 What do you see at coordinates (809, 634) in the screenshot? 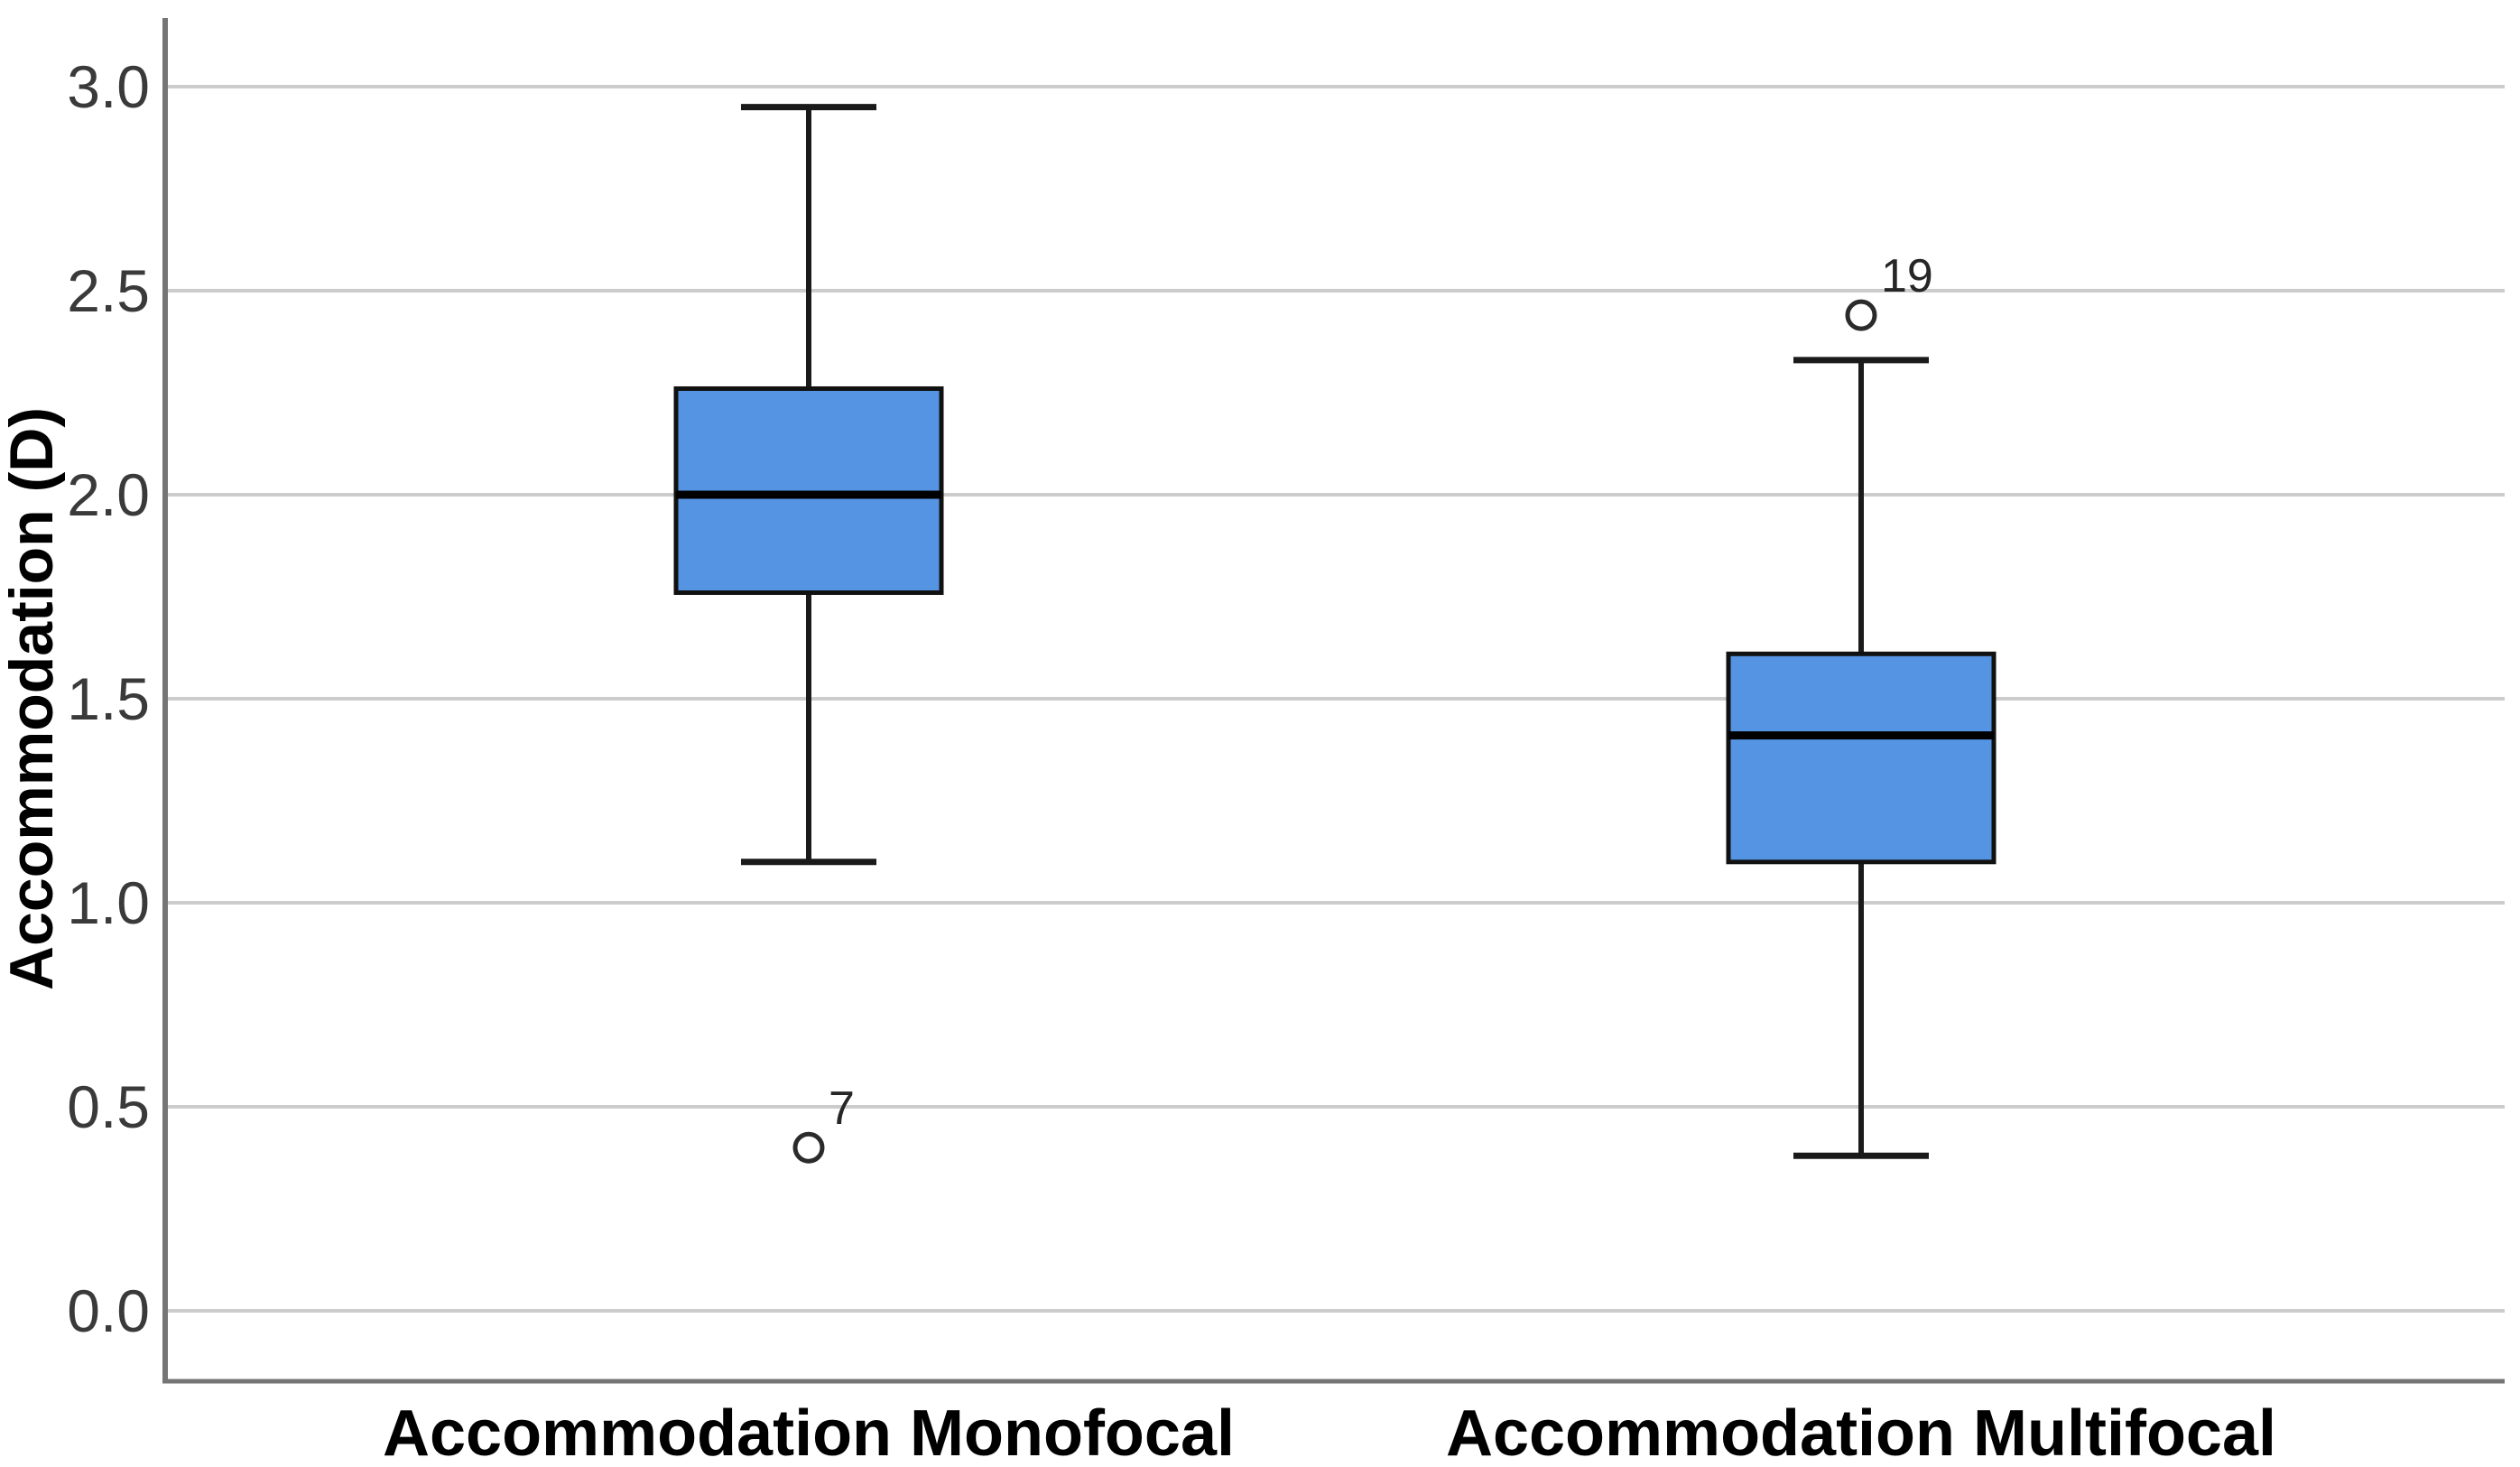
I see `boxplot-monofocal: 7` at bounding box center [809, 634].